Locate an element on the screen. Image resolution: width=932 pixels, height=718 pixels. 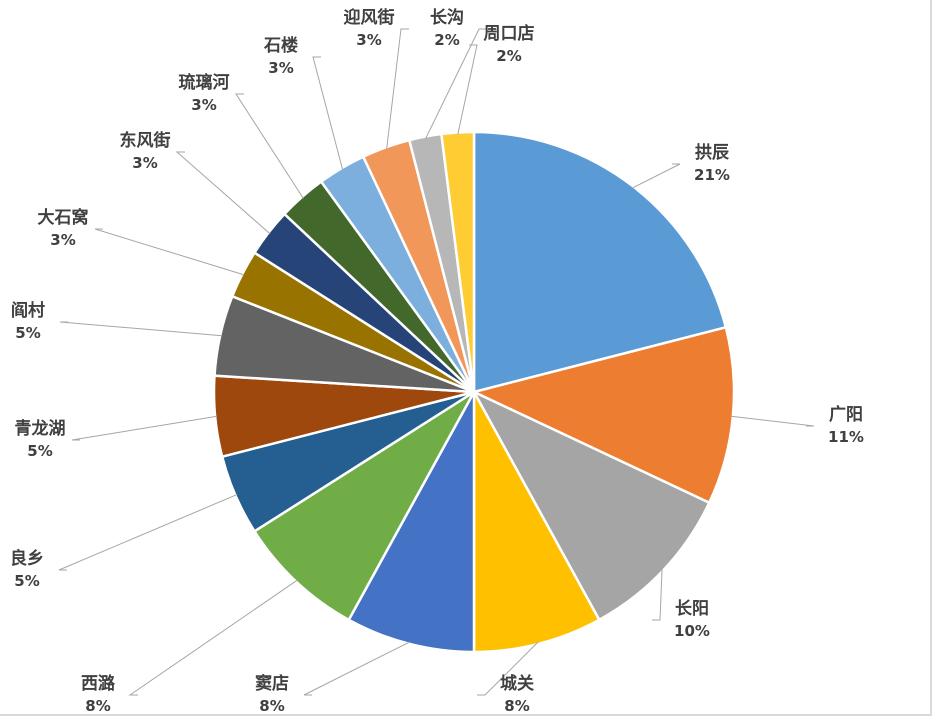
data-label-category: 大石窝 is located at coordinates (63, 218).